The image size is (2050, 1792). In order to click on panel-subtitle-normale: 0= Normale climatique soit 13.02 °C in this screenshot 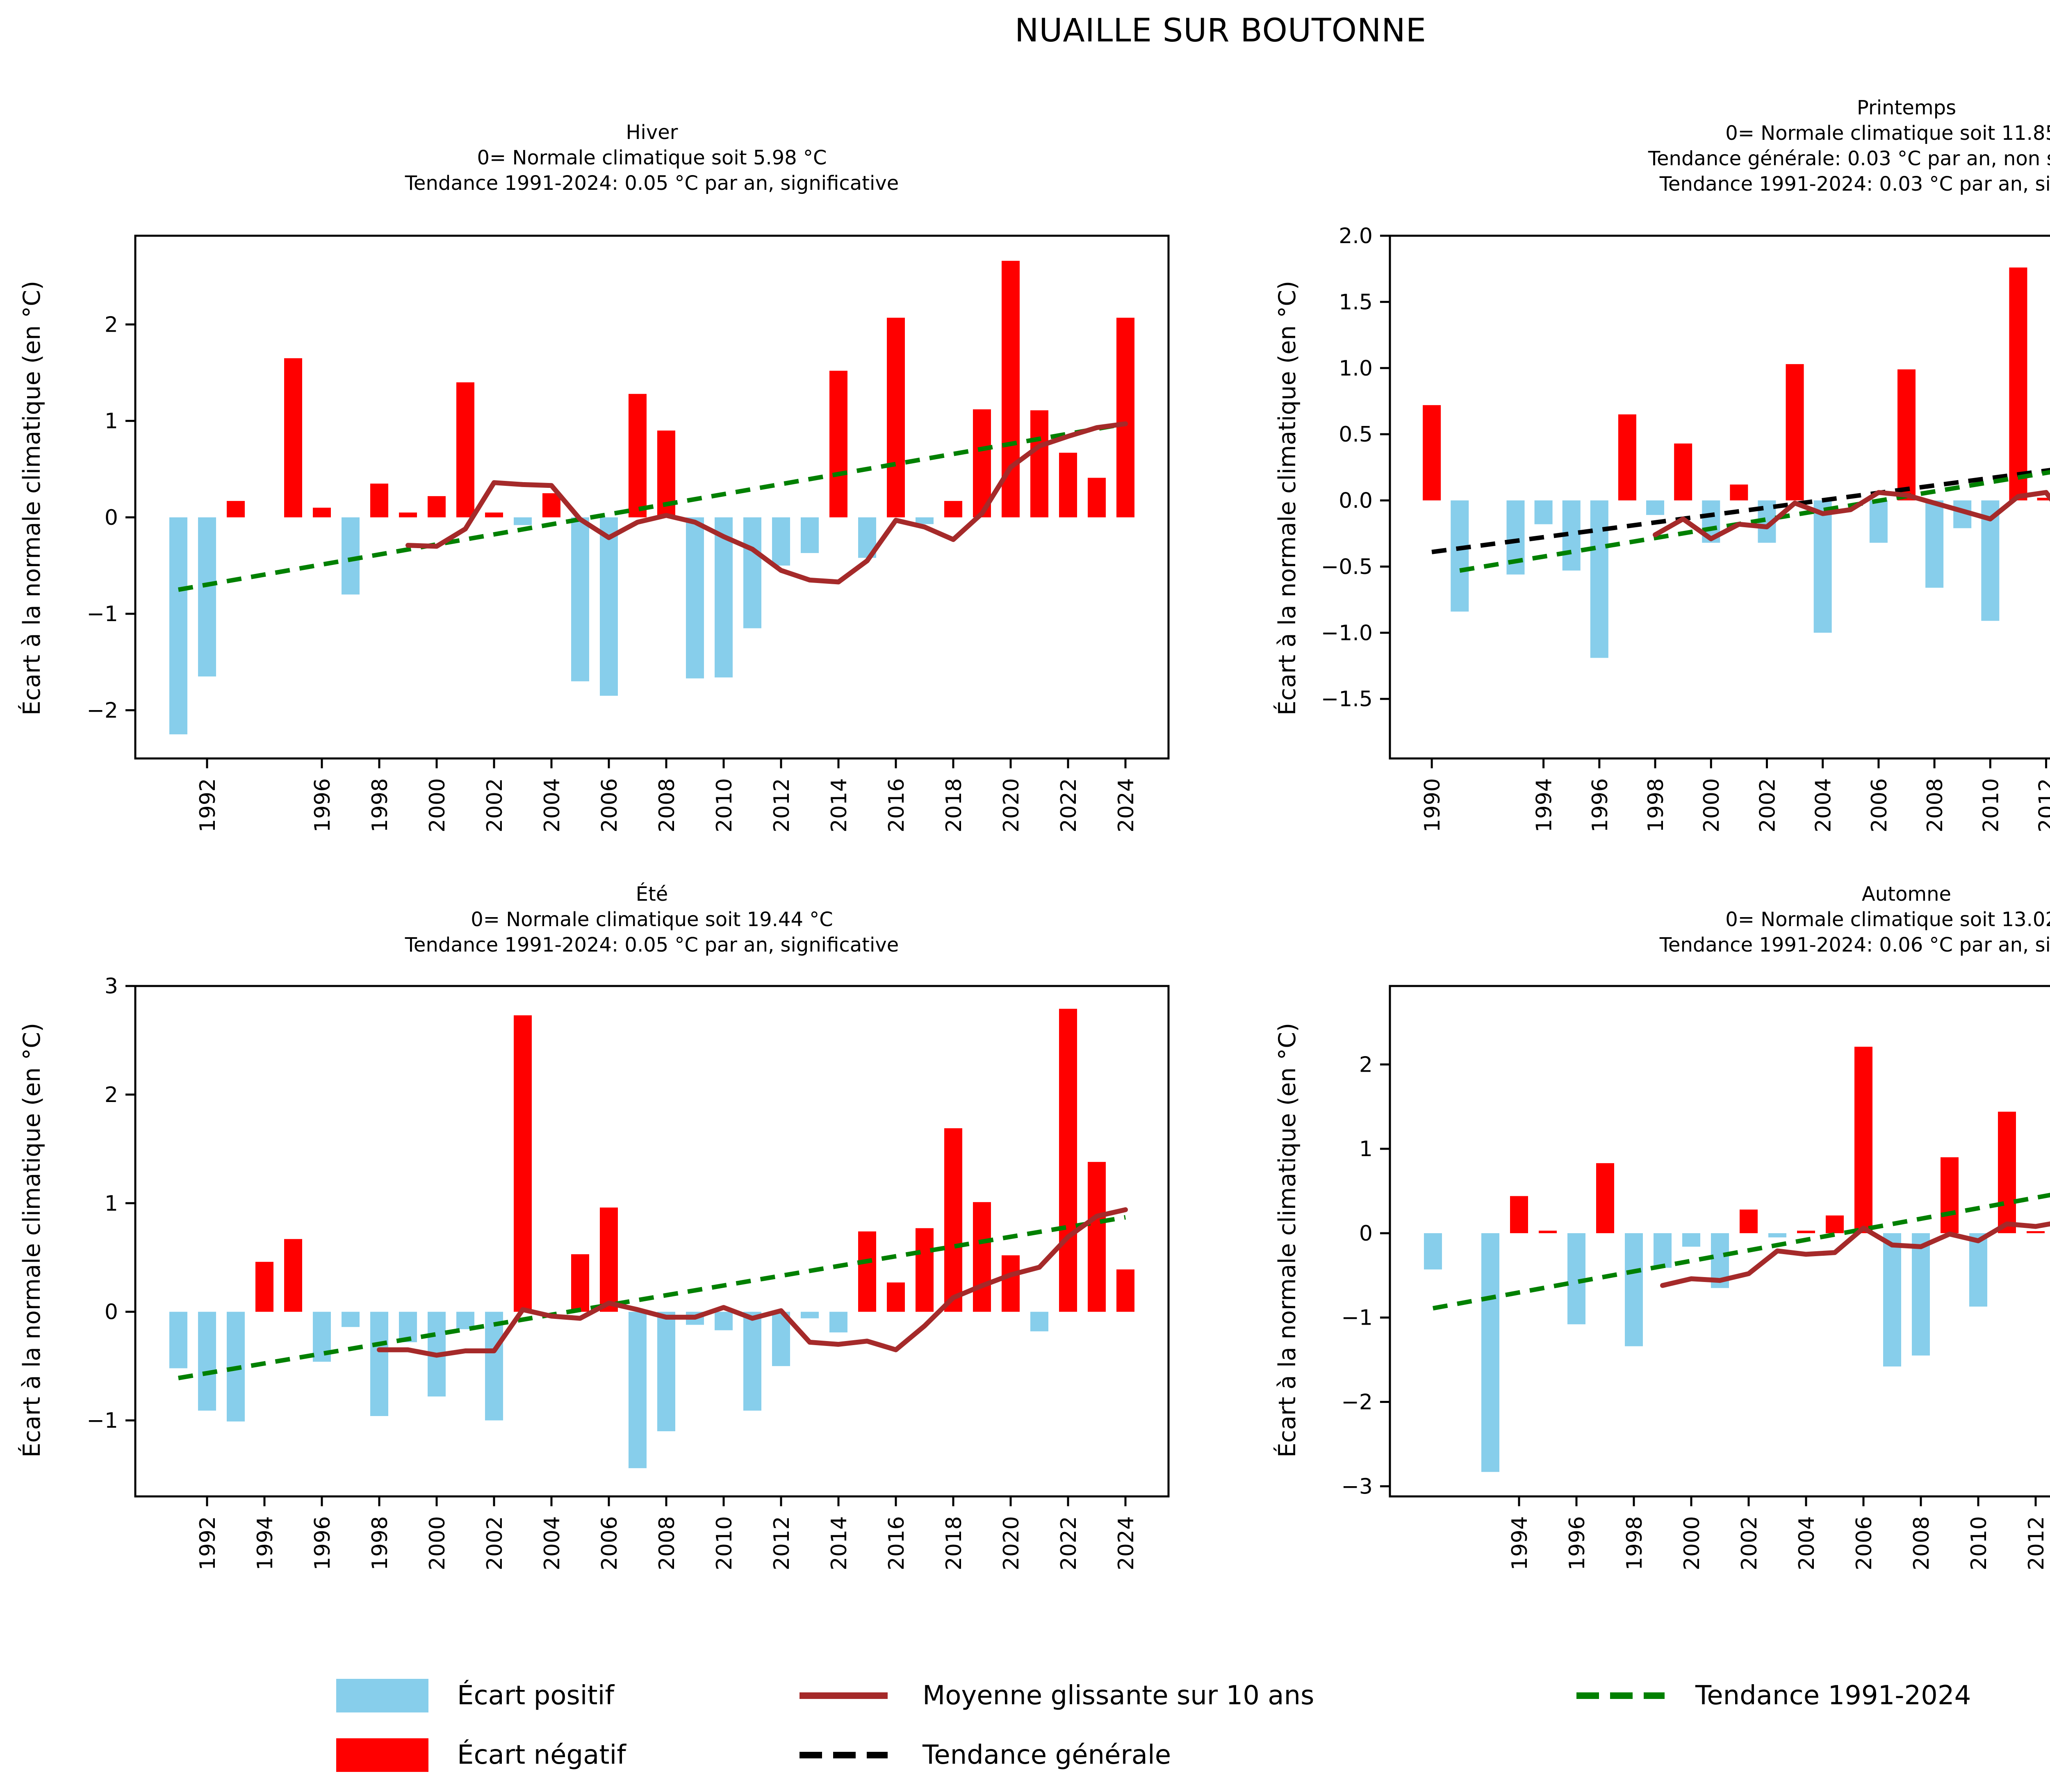, I will do `click(1887, 920)`.